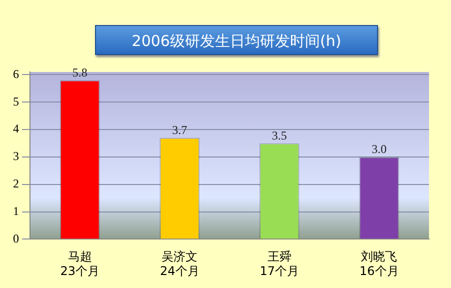 This screenshot has width=451, height=288. What do you see at coordinates (16, 211) in the screenshot?
I see `y-tick-label: 1` at bounding box center [16, 211].